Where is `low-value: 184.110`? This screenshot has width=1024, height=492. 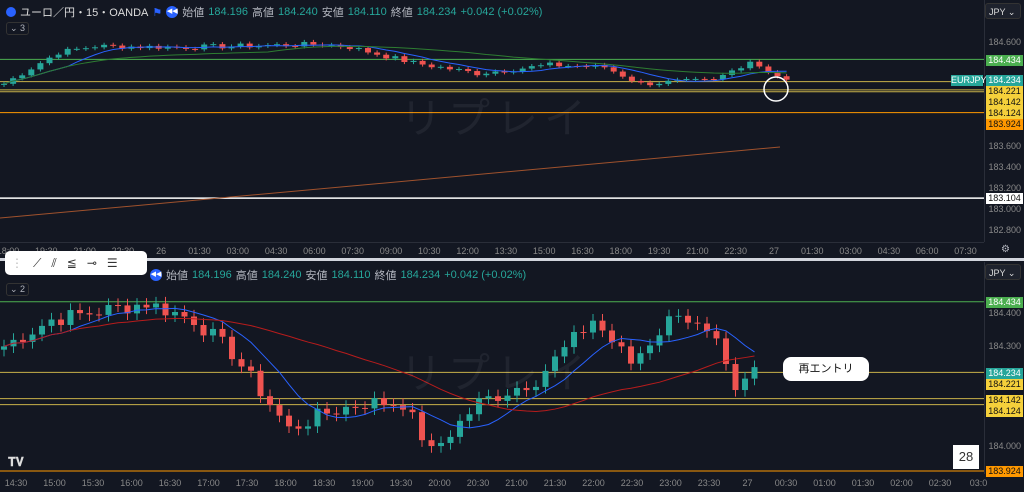 low-value: 184.110 is located at coordinates (367, 12).